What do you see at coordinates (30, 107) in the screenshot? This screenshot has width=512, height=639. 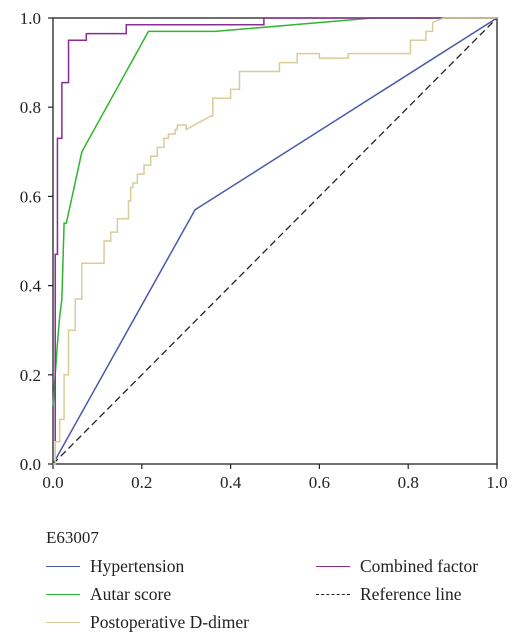 I see `y-tick-label: 0.8` at bounding box center [30, 107].